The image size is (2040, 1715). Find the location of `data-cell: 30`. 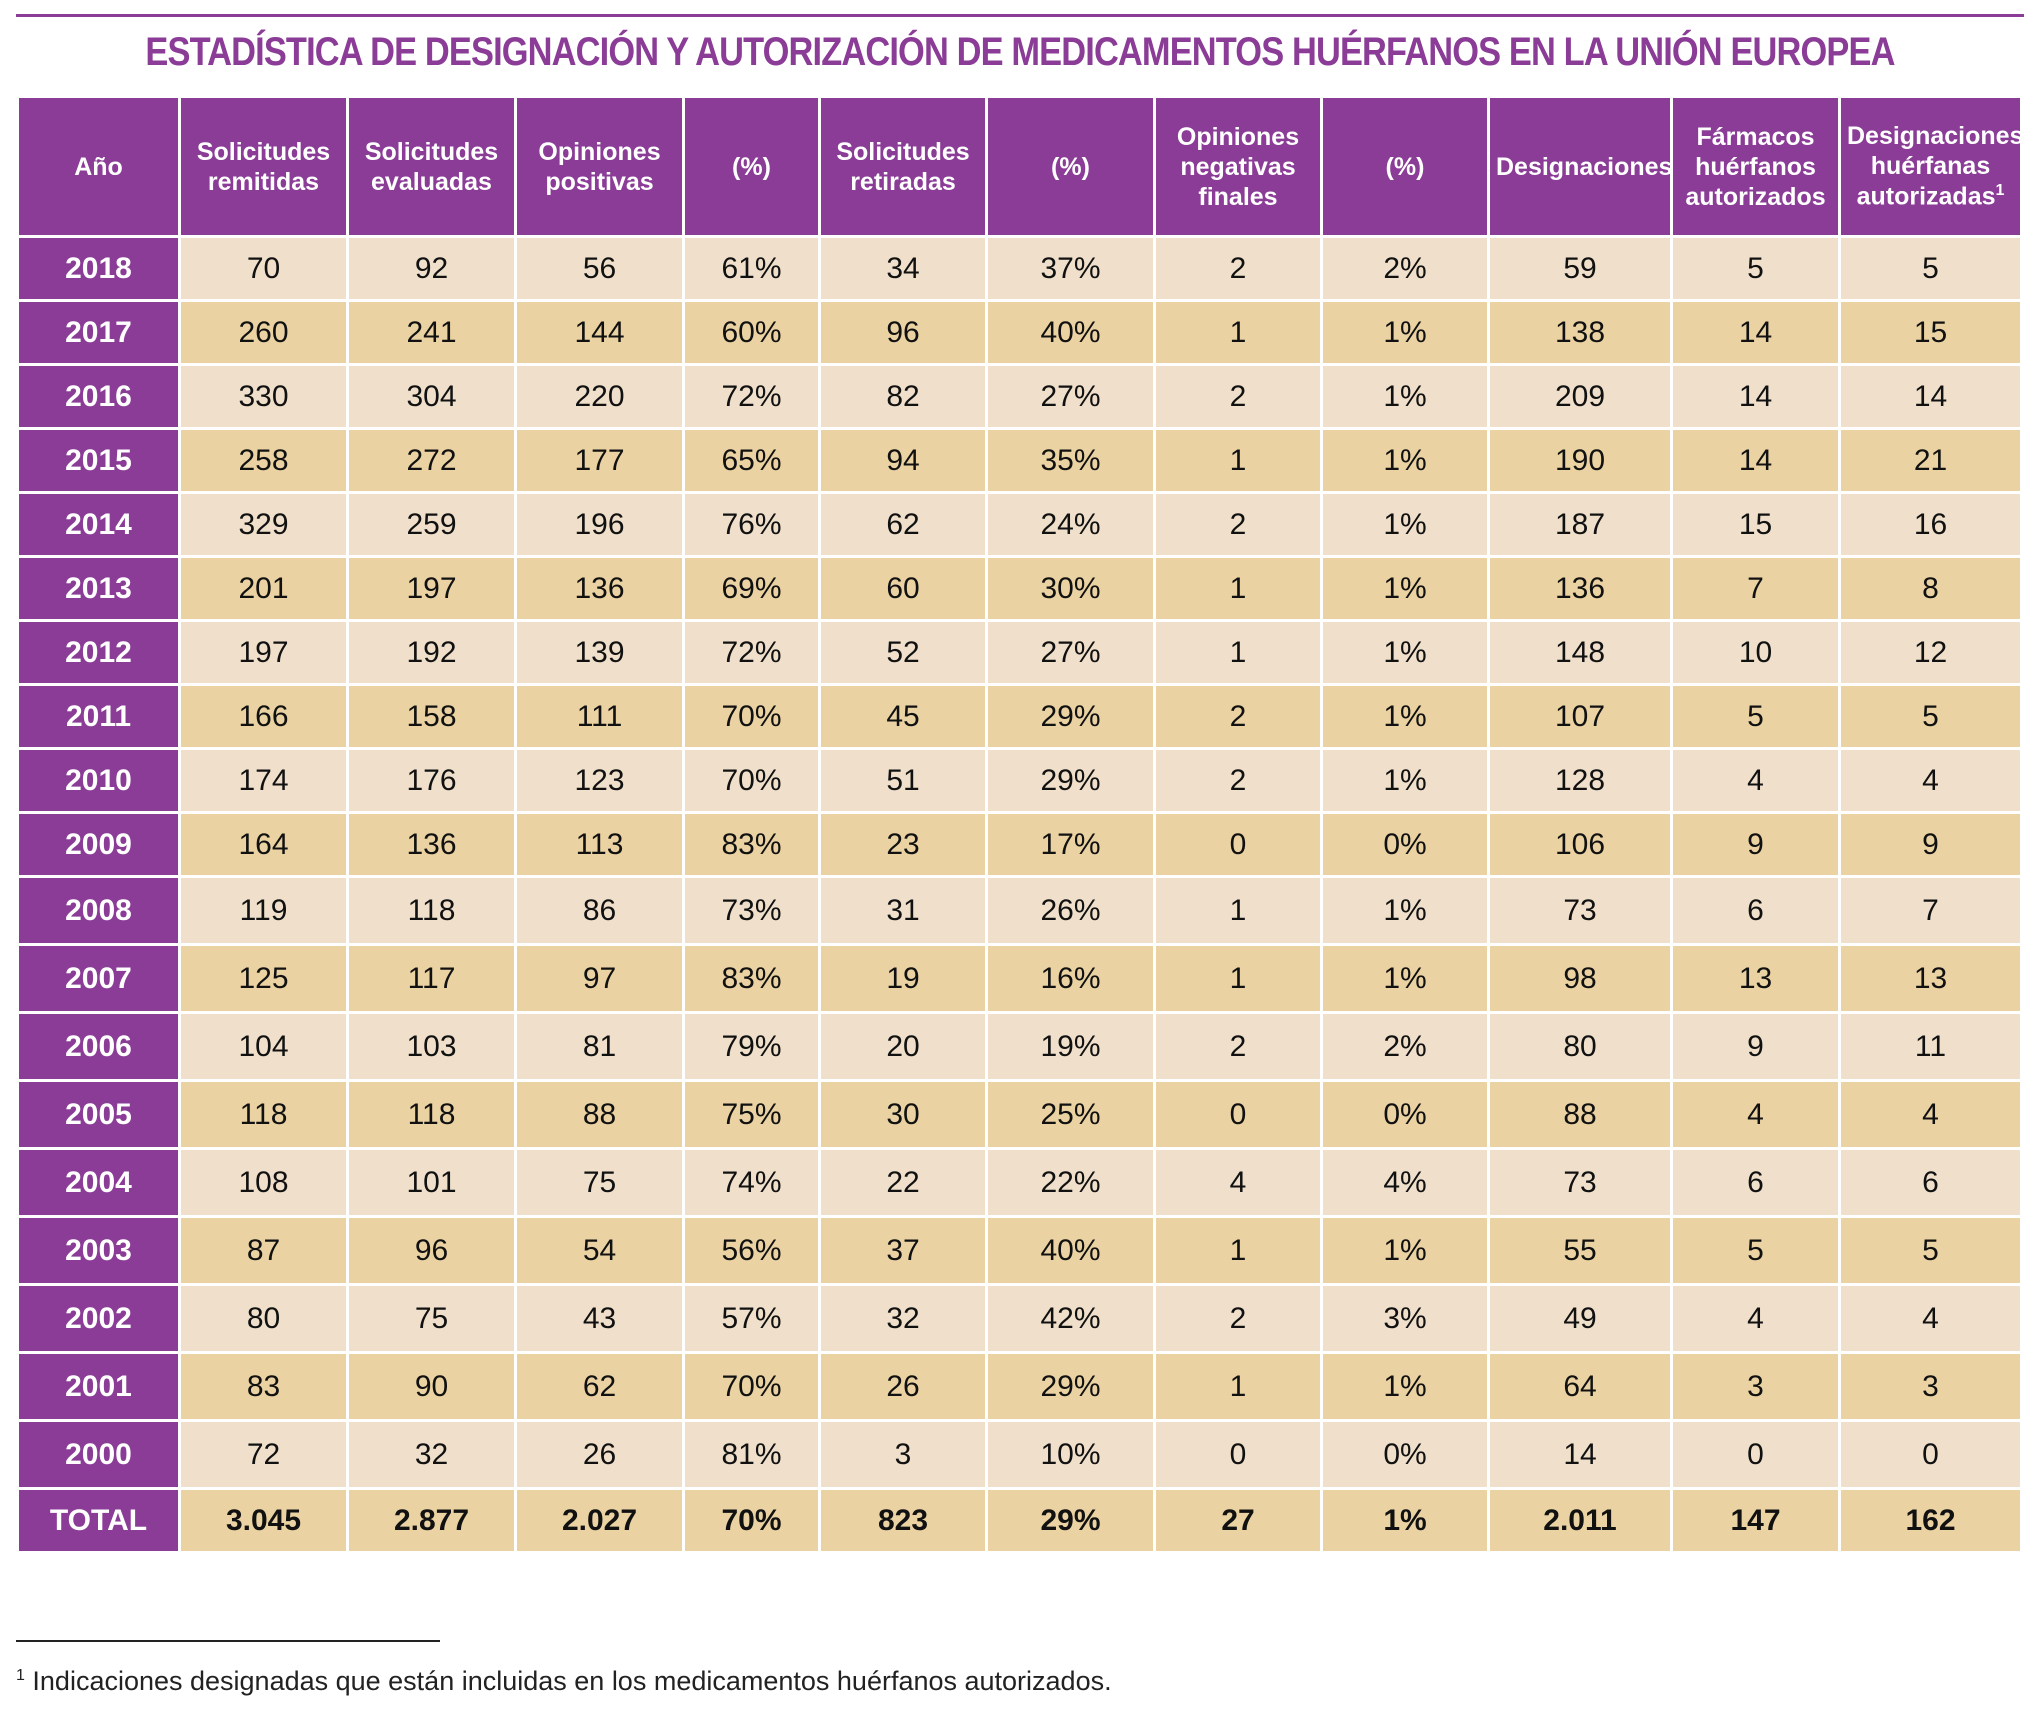

data-cell: 30 is located at coordinates (903, 1114).